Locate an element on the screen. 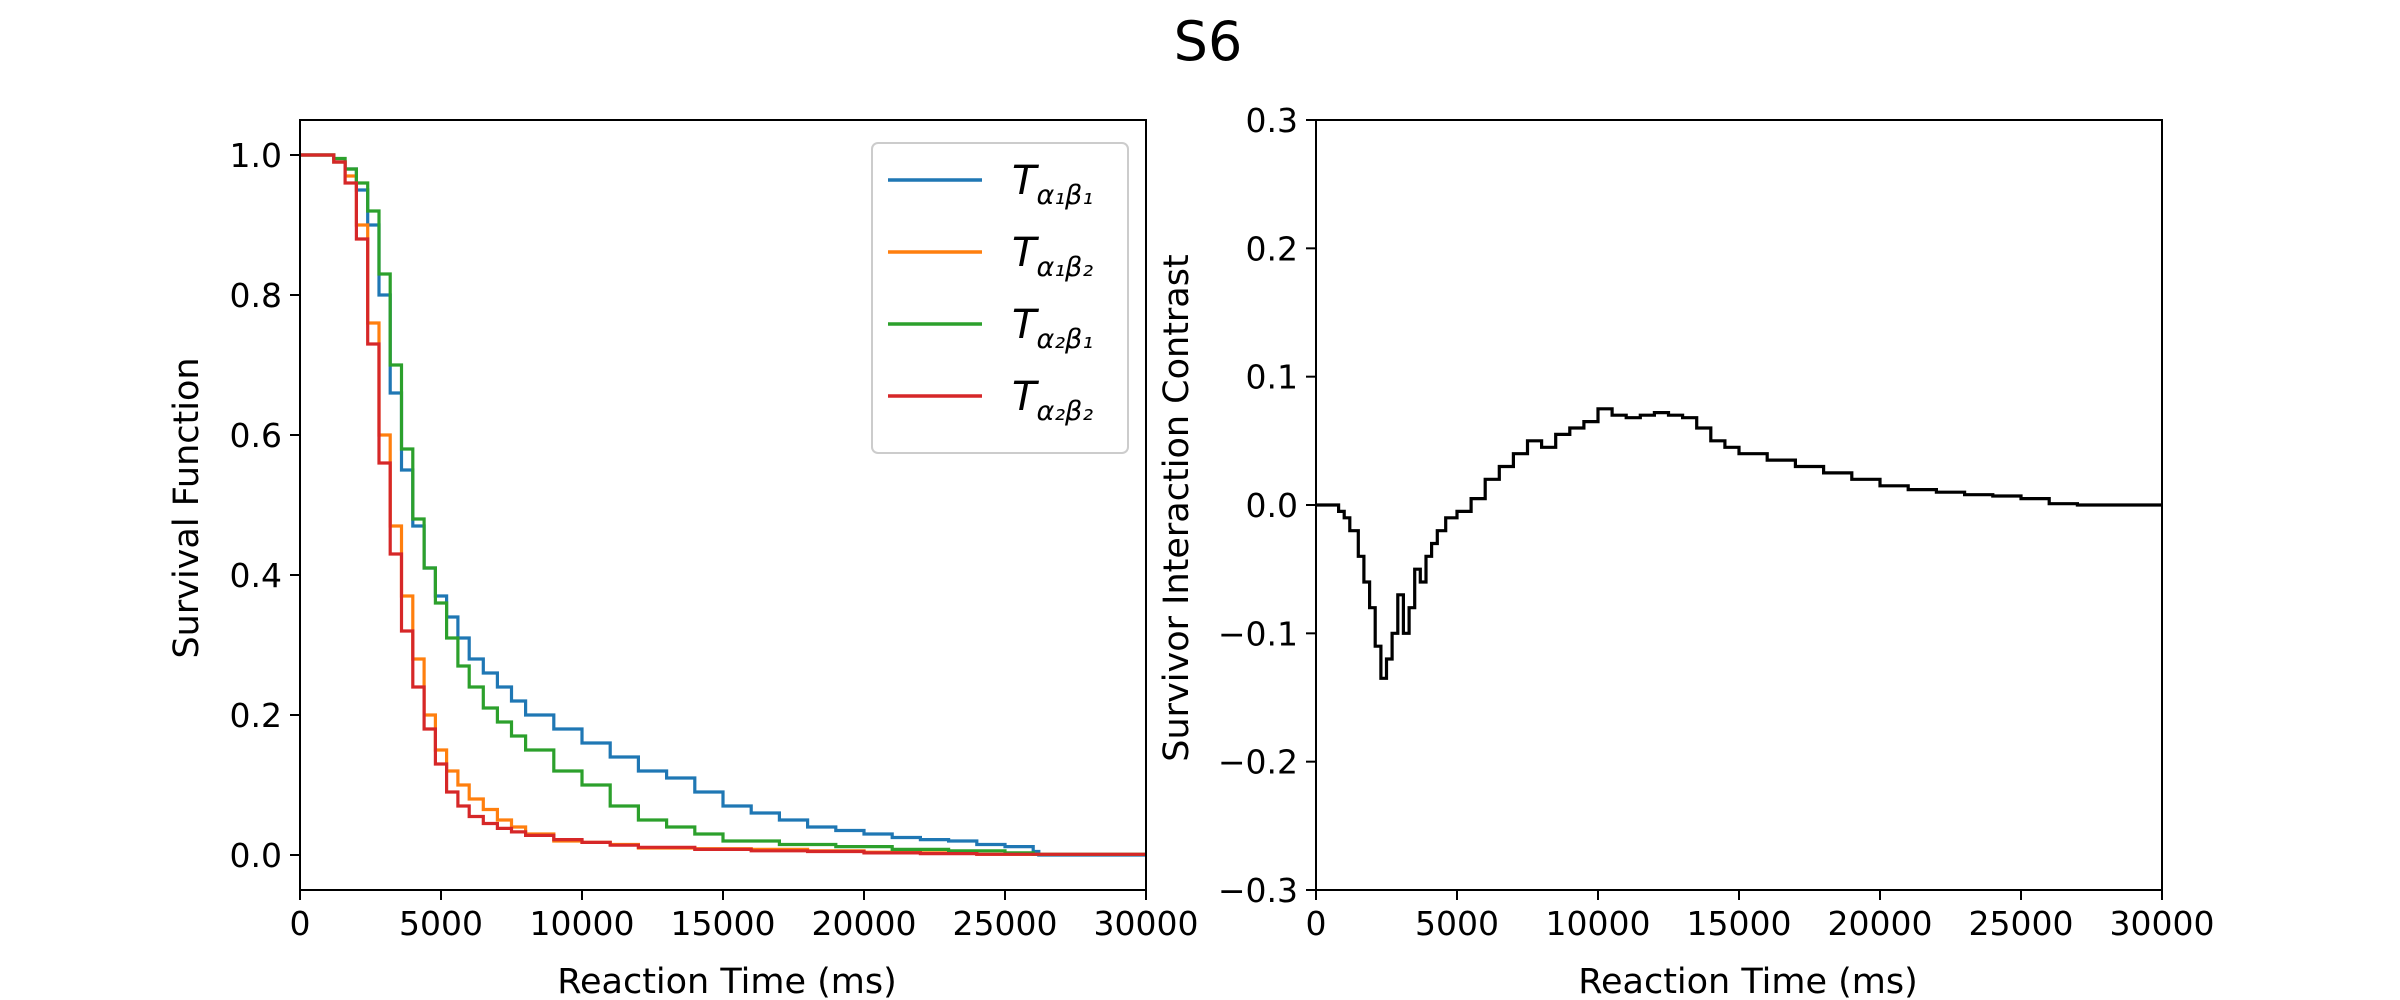 The height and width of the screenshot is (1000, 2400). survival-x-tick-label: 15000 is located at coordinates (723, 923).